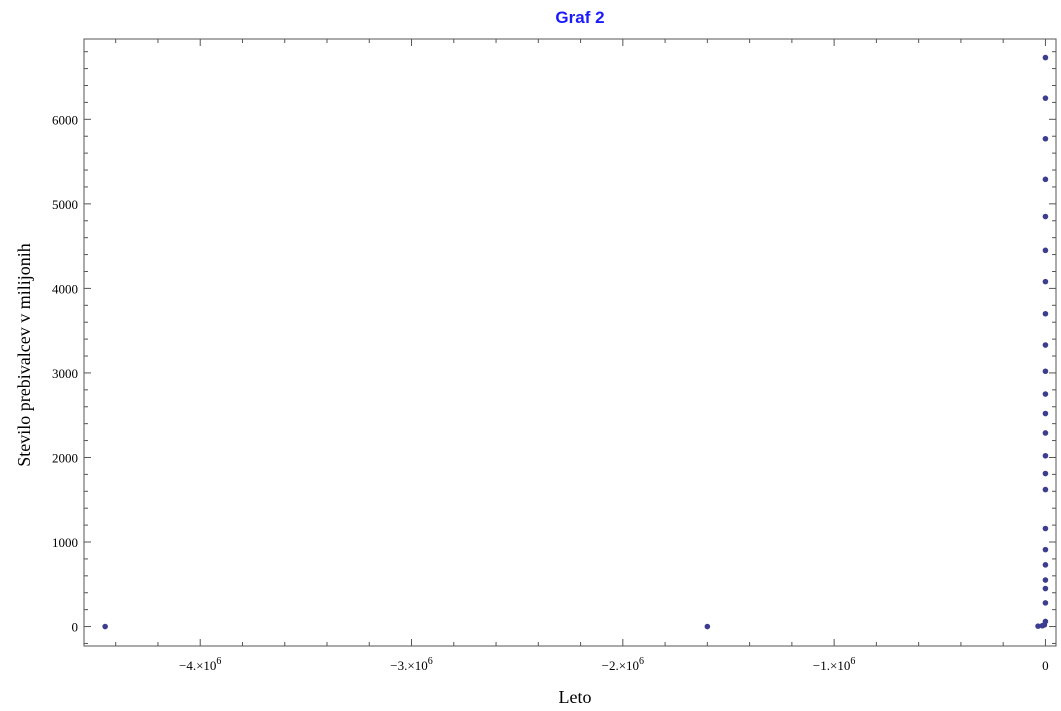 This screenshot has height=711, width=1061. What do you see at coordinates (24, 354) in the screenshot?
I see `y-axis-title: Stevilo prebivalcev v milijonih` at bounding box center [24, 354].